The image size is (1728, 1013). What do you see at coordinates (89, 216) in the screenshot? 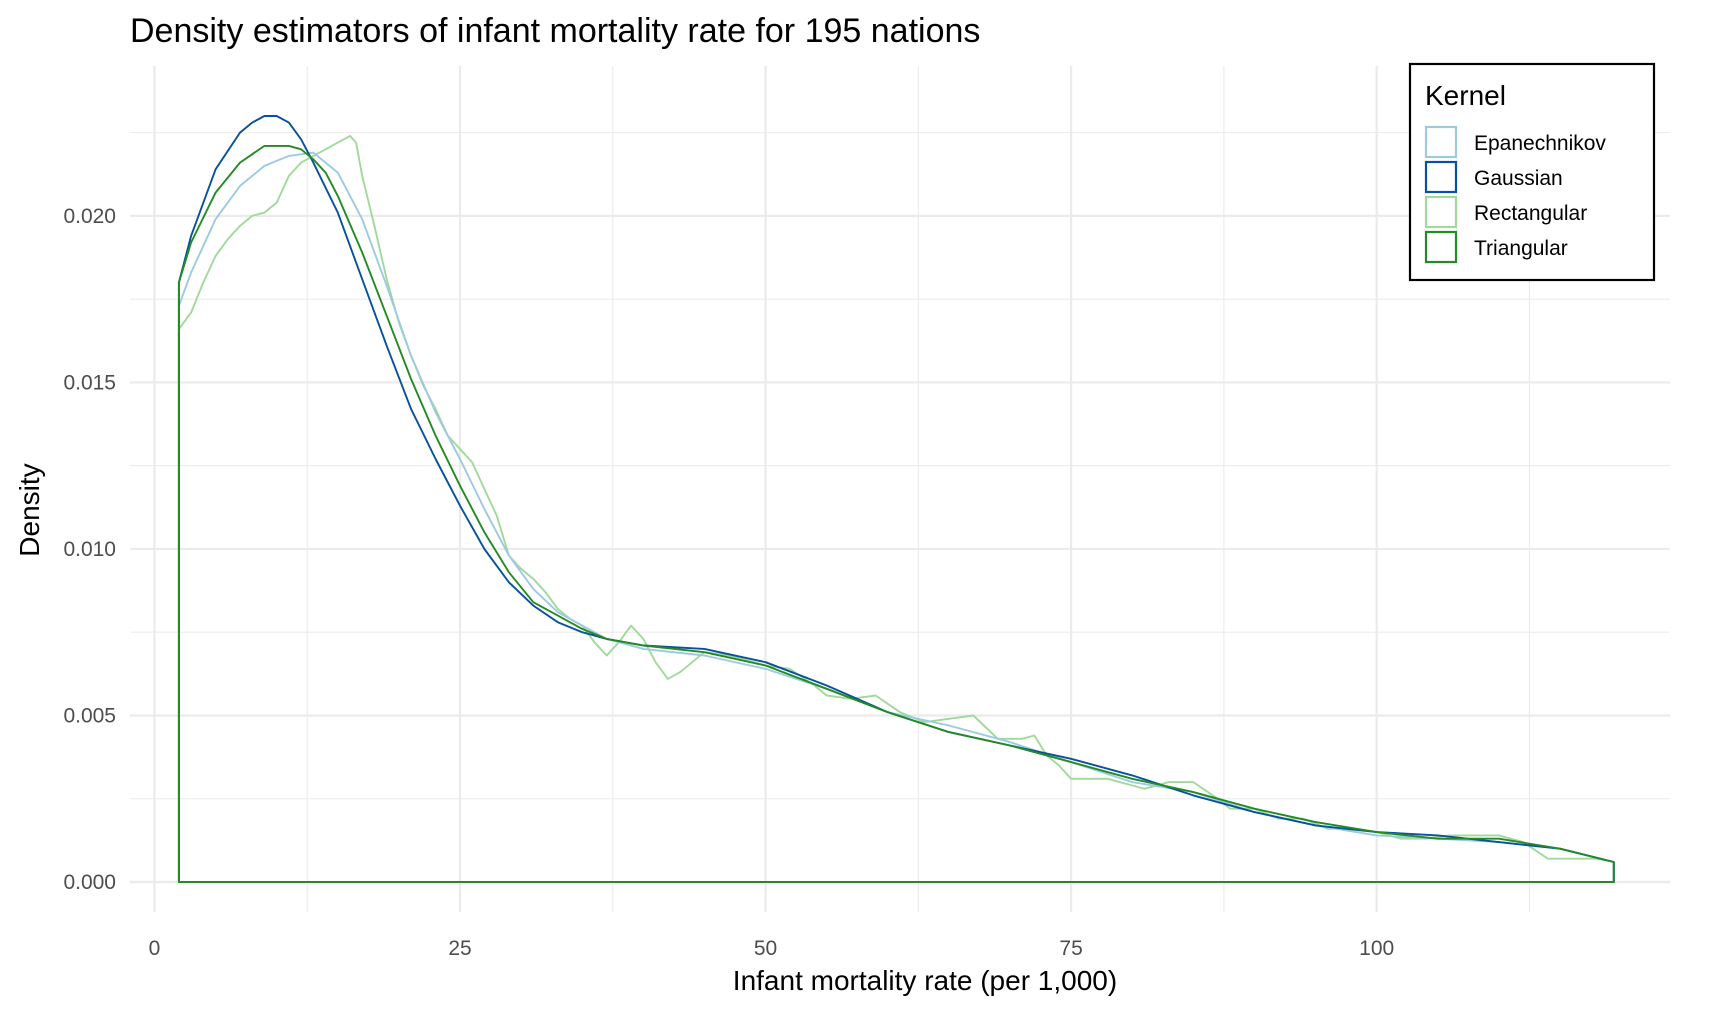
I see `y-tick-label: 0.020` at bounding box center [89, 216].